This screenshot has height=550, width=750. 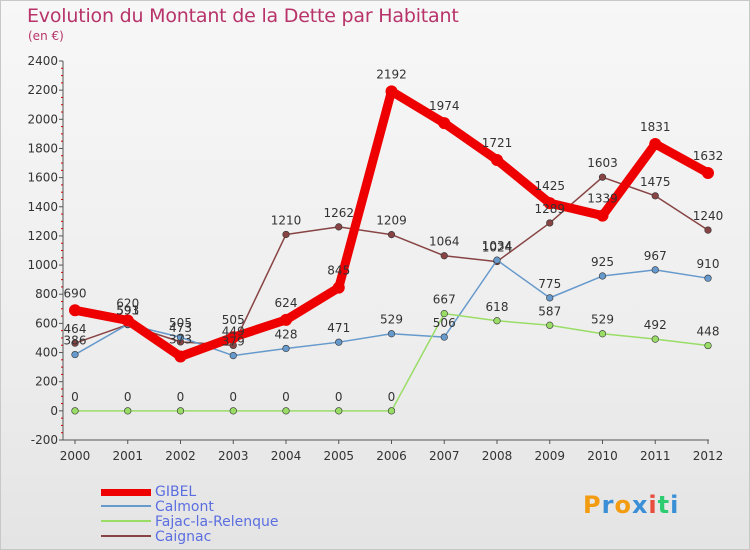 I want to click on data-label-gibel: 1974, so click(x=444, y=106).